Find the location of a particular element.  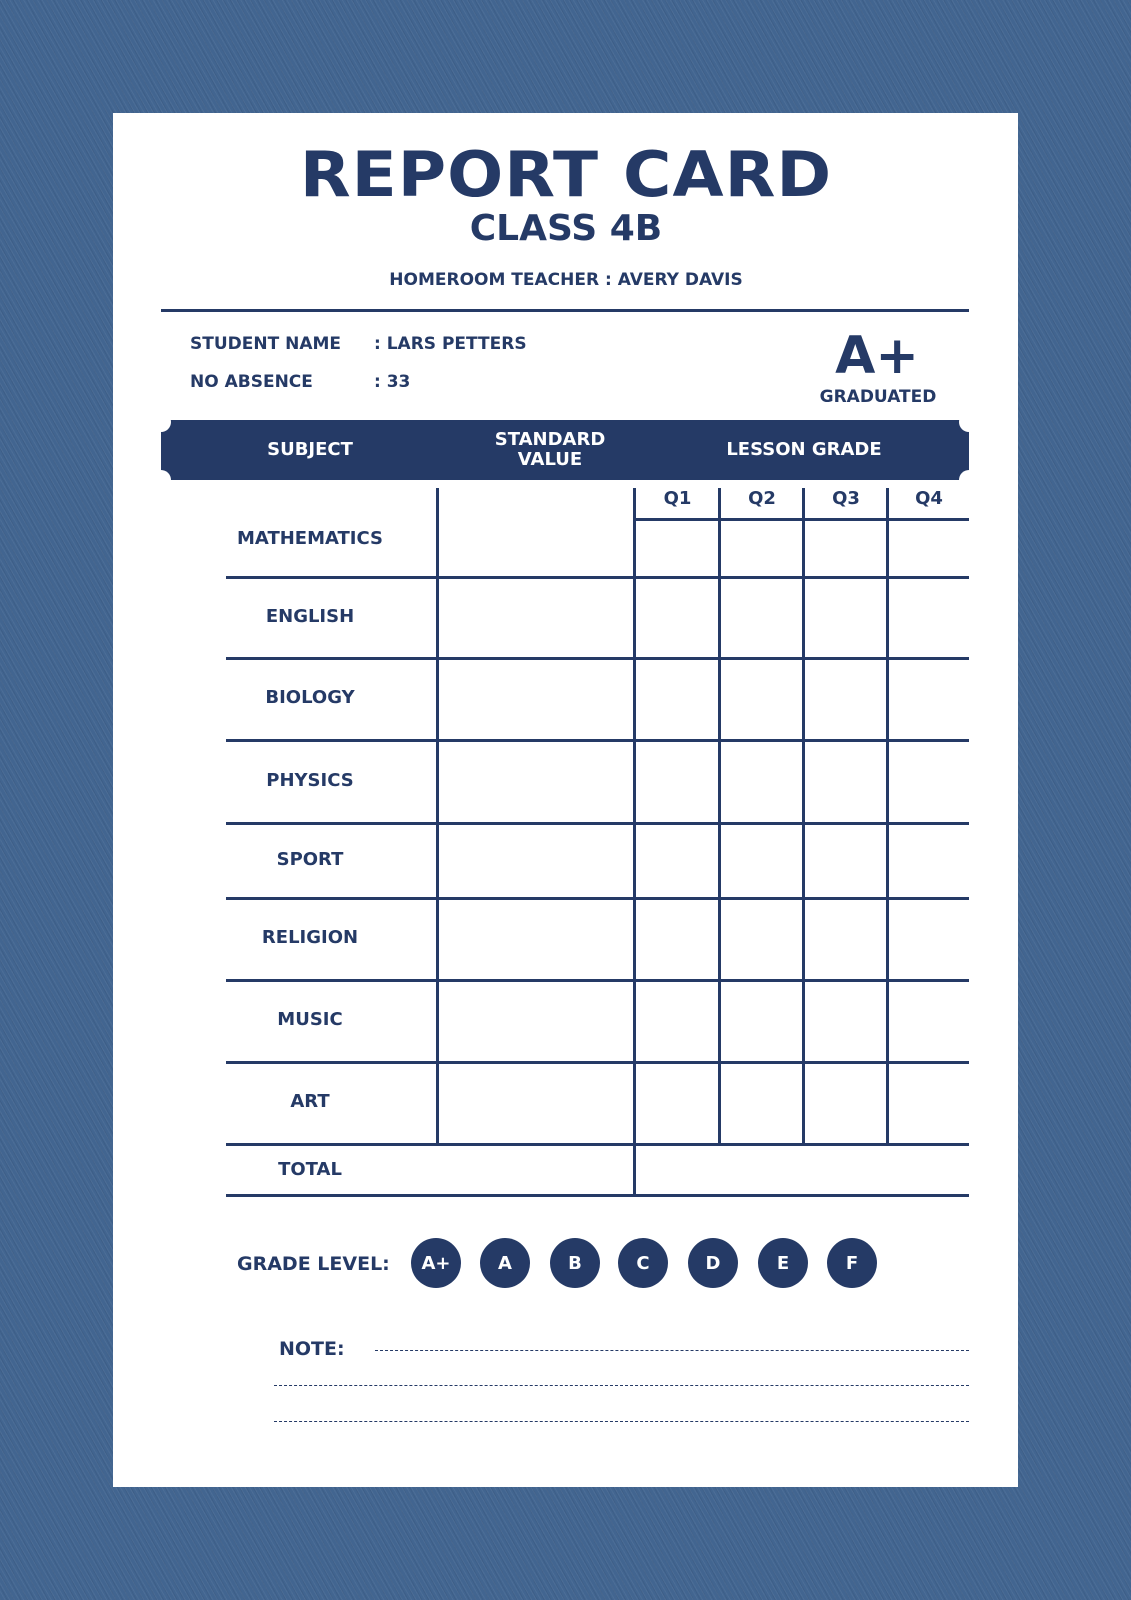

subject-music: MUSIC is located at coordinates (310, 1019).